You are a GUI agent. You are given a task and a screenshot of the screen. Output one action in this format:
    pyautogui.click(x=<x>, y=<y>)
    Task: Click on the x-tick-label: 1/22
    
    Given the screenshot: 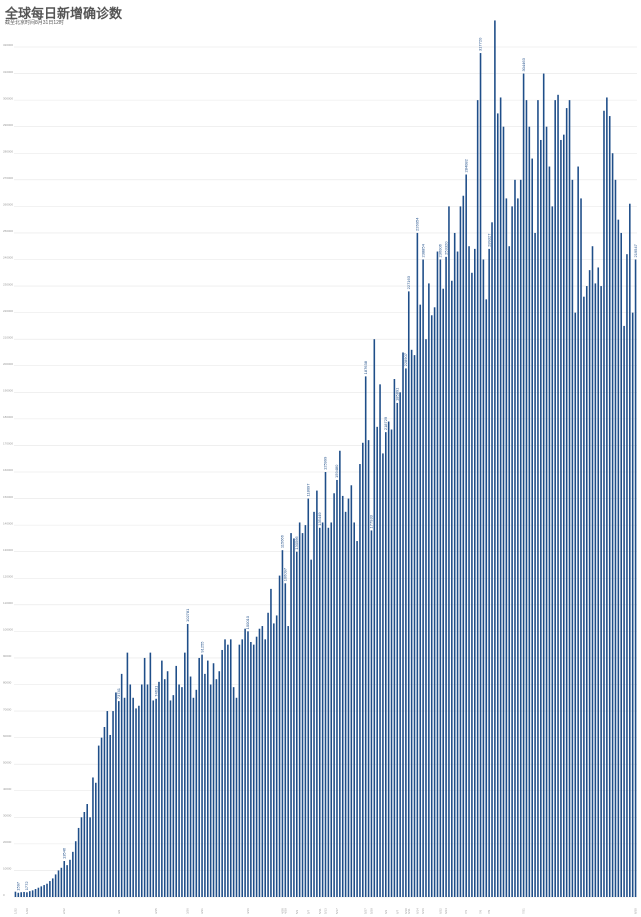 What is the action you would take?
    pyautogui.click(x=15, y=911)
    